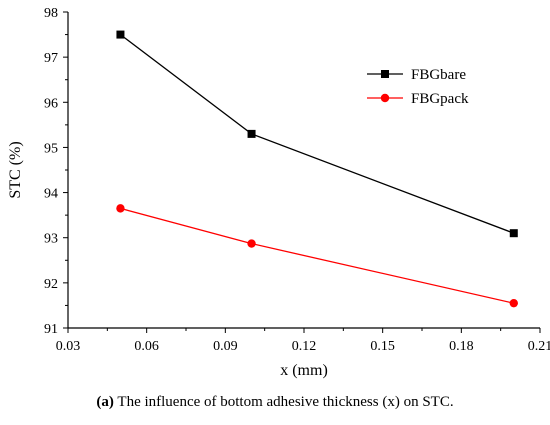 This screenshot has height=425, width=550. What do you see at coordinates (304, 370) in the screenshot?
I see `x-axis-title: x (mm)` at bounding box center [304, 370].